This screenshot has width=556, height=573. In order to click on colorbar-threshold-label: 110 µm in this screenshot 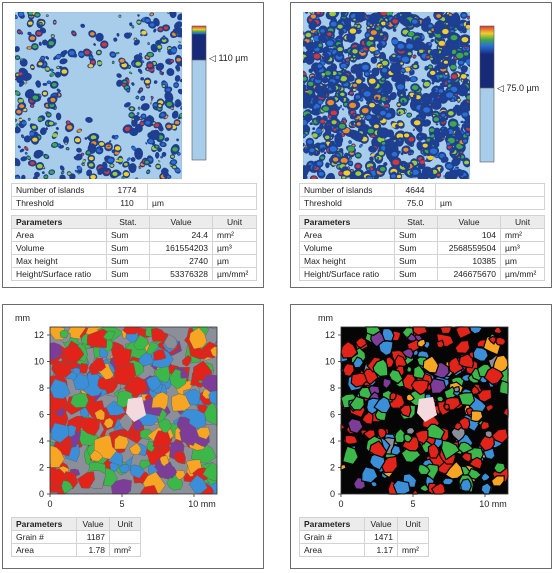, I will do `click(233, 58)`.